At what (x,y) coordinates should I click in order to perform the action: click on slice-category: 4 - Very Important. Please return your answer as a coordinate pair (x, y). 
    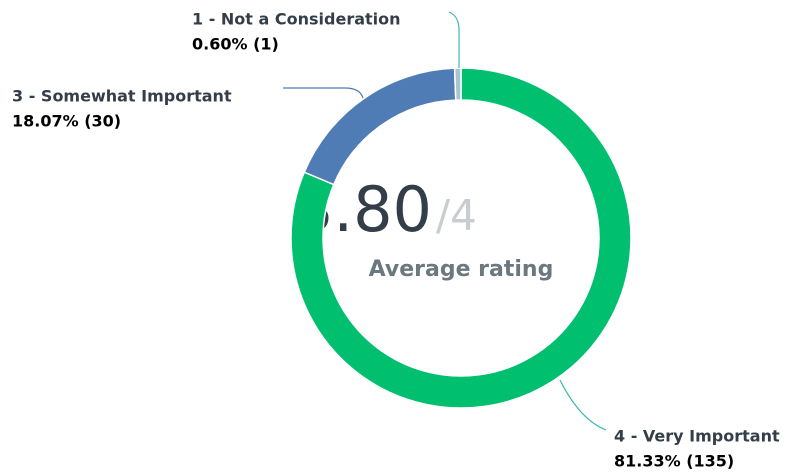
    Looking at the image, I should click on (697, 436).